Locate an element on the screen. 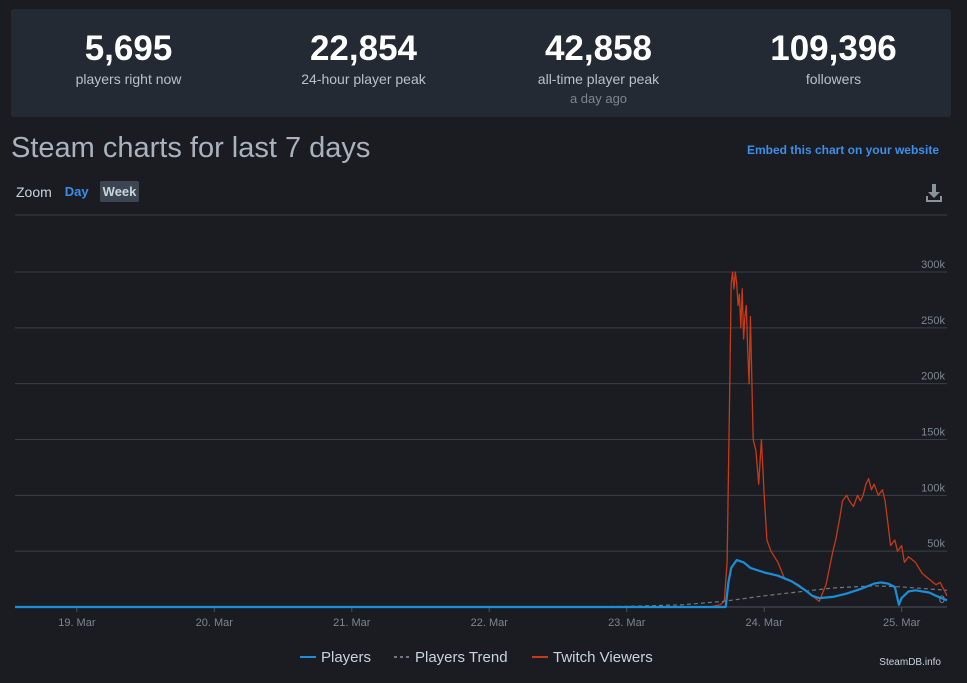 The height and width of the screenshot is (683, 967). series-players-line is located at coordinates (481, 584).